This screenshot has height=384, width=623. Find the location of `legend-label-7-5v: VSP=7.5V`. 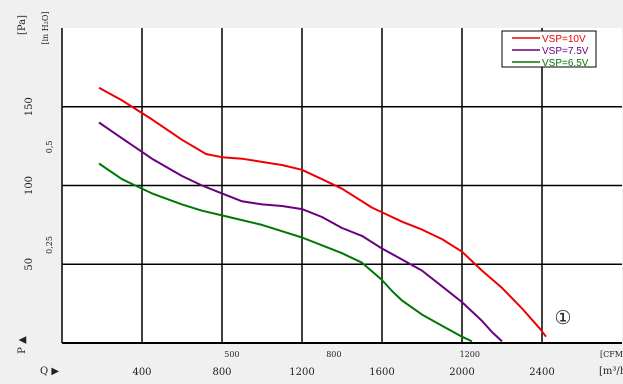

legend-label-7-5v: VSP=7.5V is located at coordinates (565, 51).